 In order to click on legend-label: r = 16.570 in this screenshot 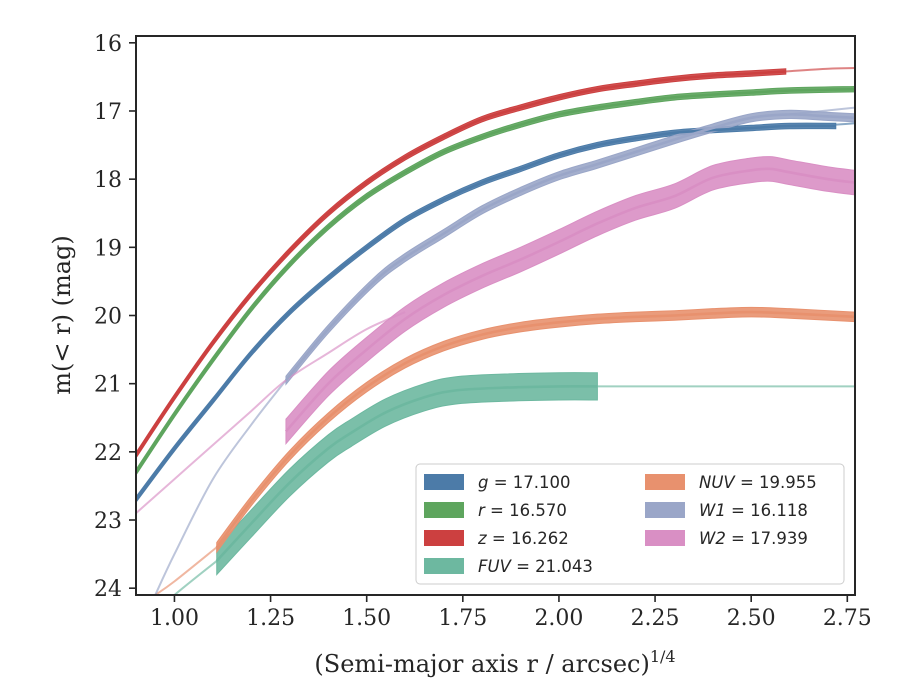, I will do `click(522, 510)`.